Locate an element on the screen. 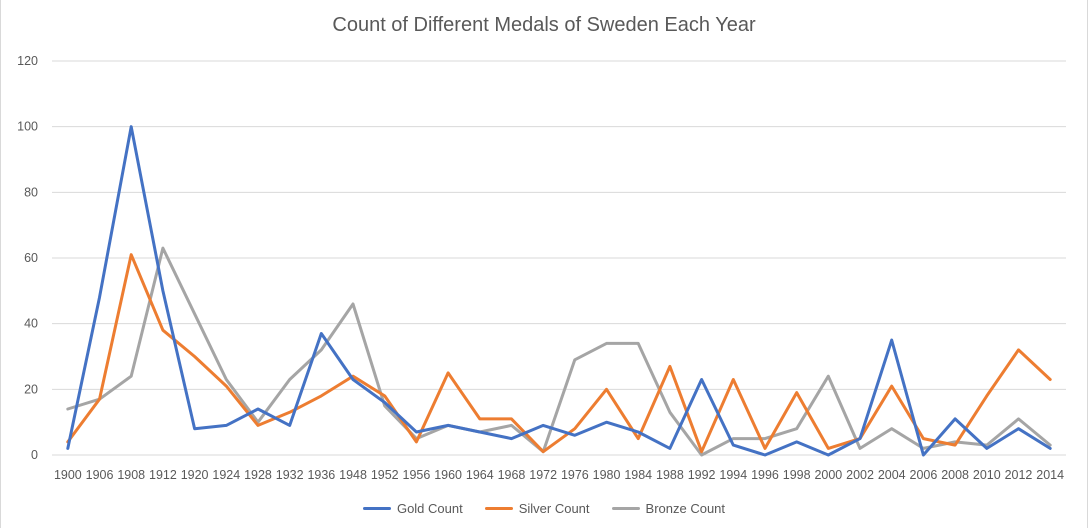  legend-item-bronze: Bronze Count is located at coordinates (668, 508).